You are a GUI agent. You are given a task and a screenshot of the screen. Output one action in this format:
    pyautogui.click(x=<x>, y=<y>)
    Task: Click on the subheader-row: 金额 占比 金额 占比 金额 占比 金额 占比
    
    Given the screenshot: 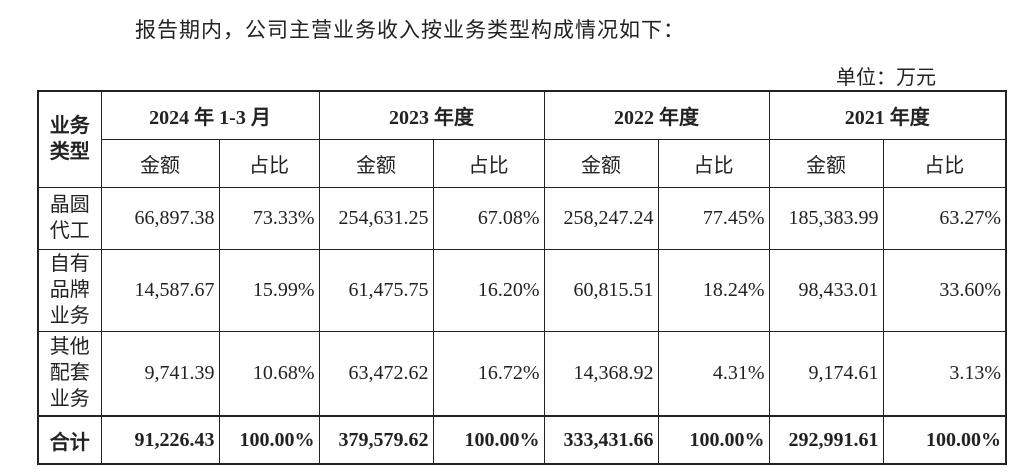 What is the action you would take?
    pyautogui.click(x=522, y=163)
    